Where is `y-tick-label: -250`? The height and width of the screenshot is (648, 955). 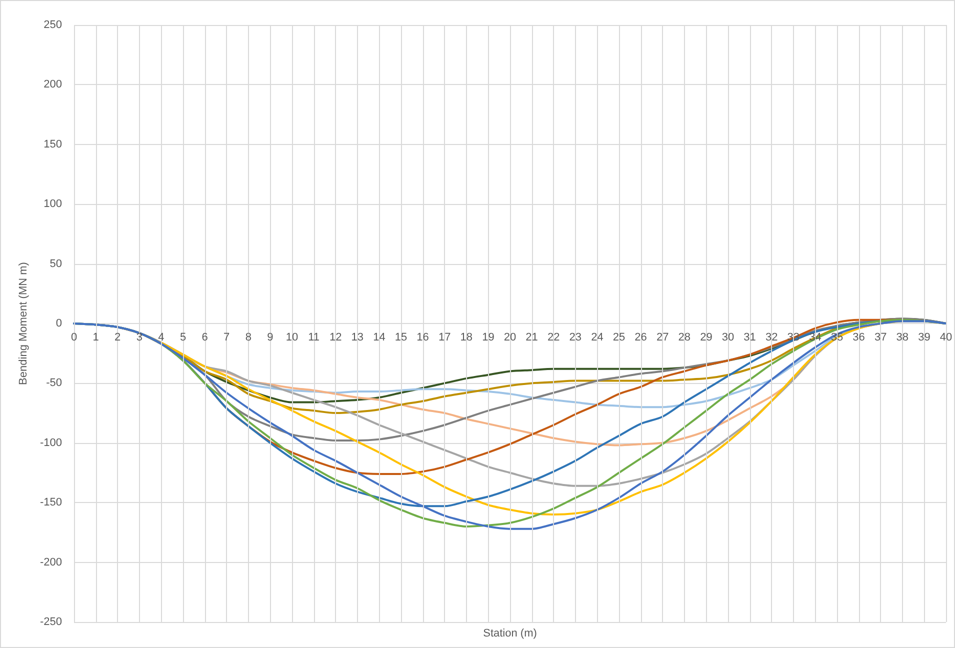
y-tick-label: -250 is located at coordinates (51, 622).